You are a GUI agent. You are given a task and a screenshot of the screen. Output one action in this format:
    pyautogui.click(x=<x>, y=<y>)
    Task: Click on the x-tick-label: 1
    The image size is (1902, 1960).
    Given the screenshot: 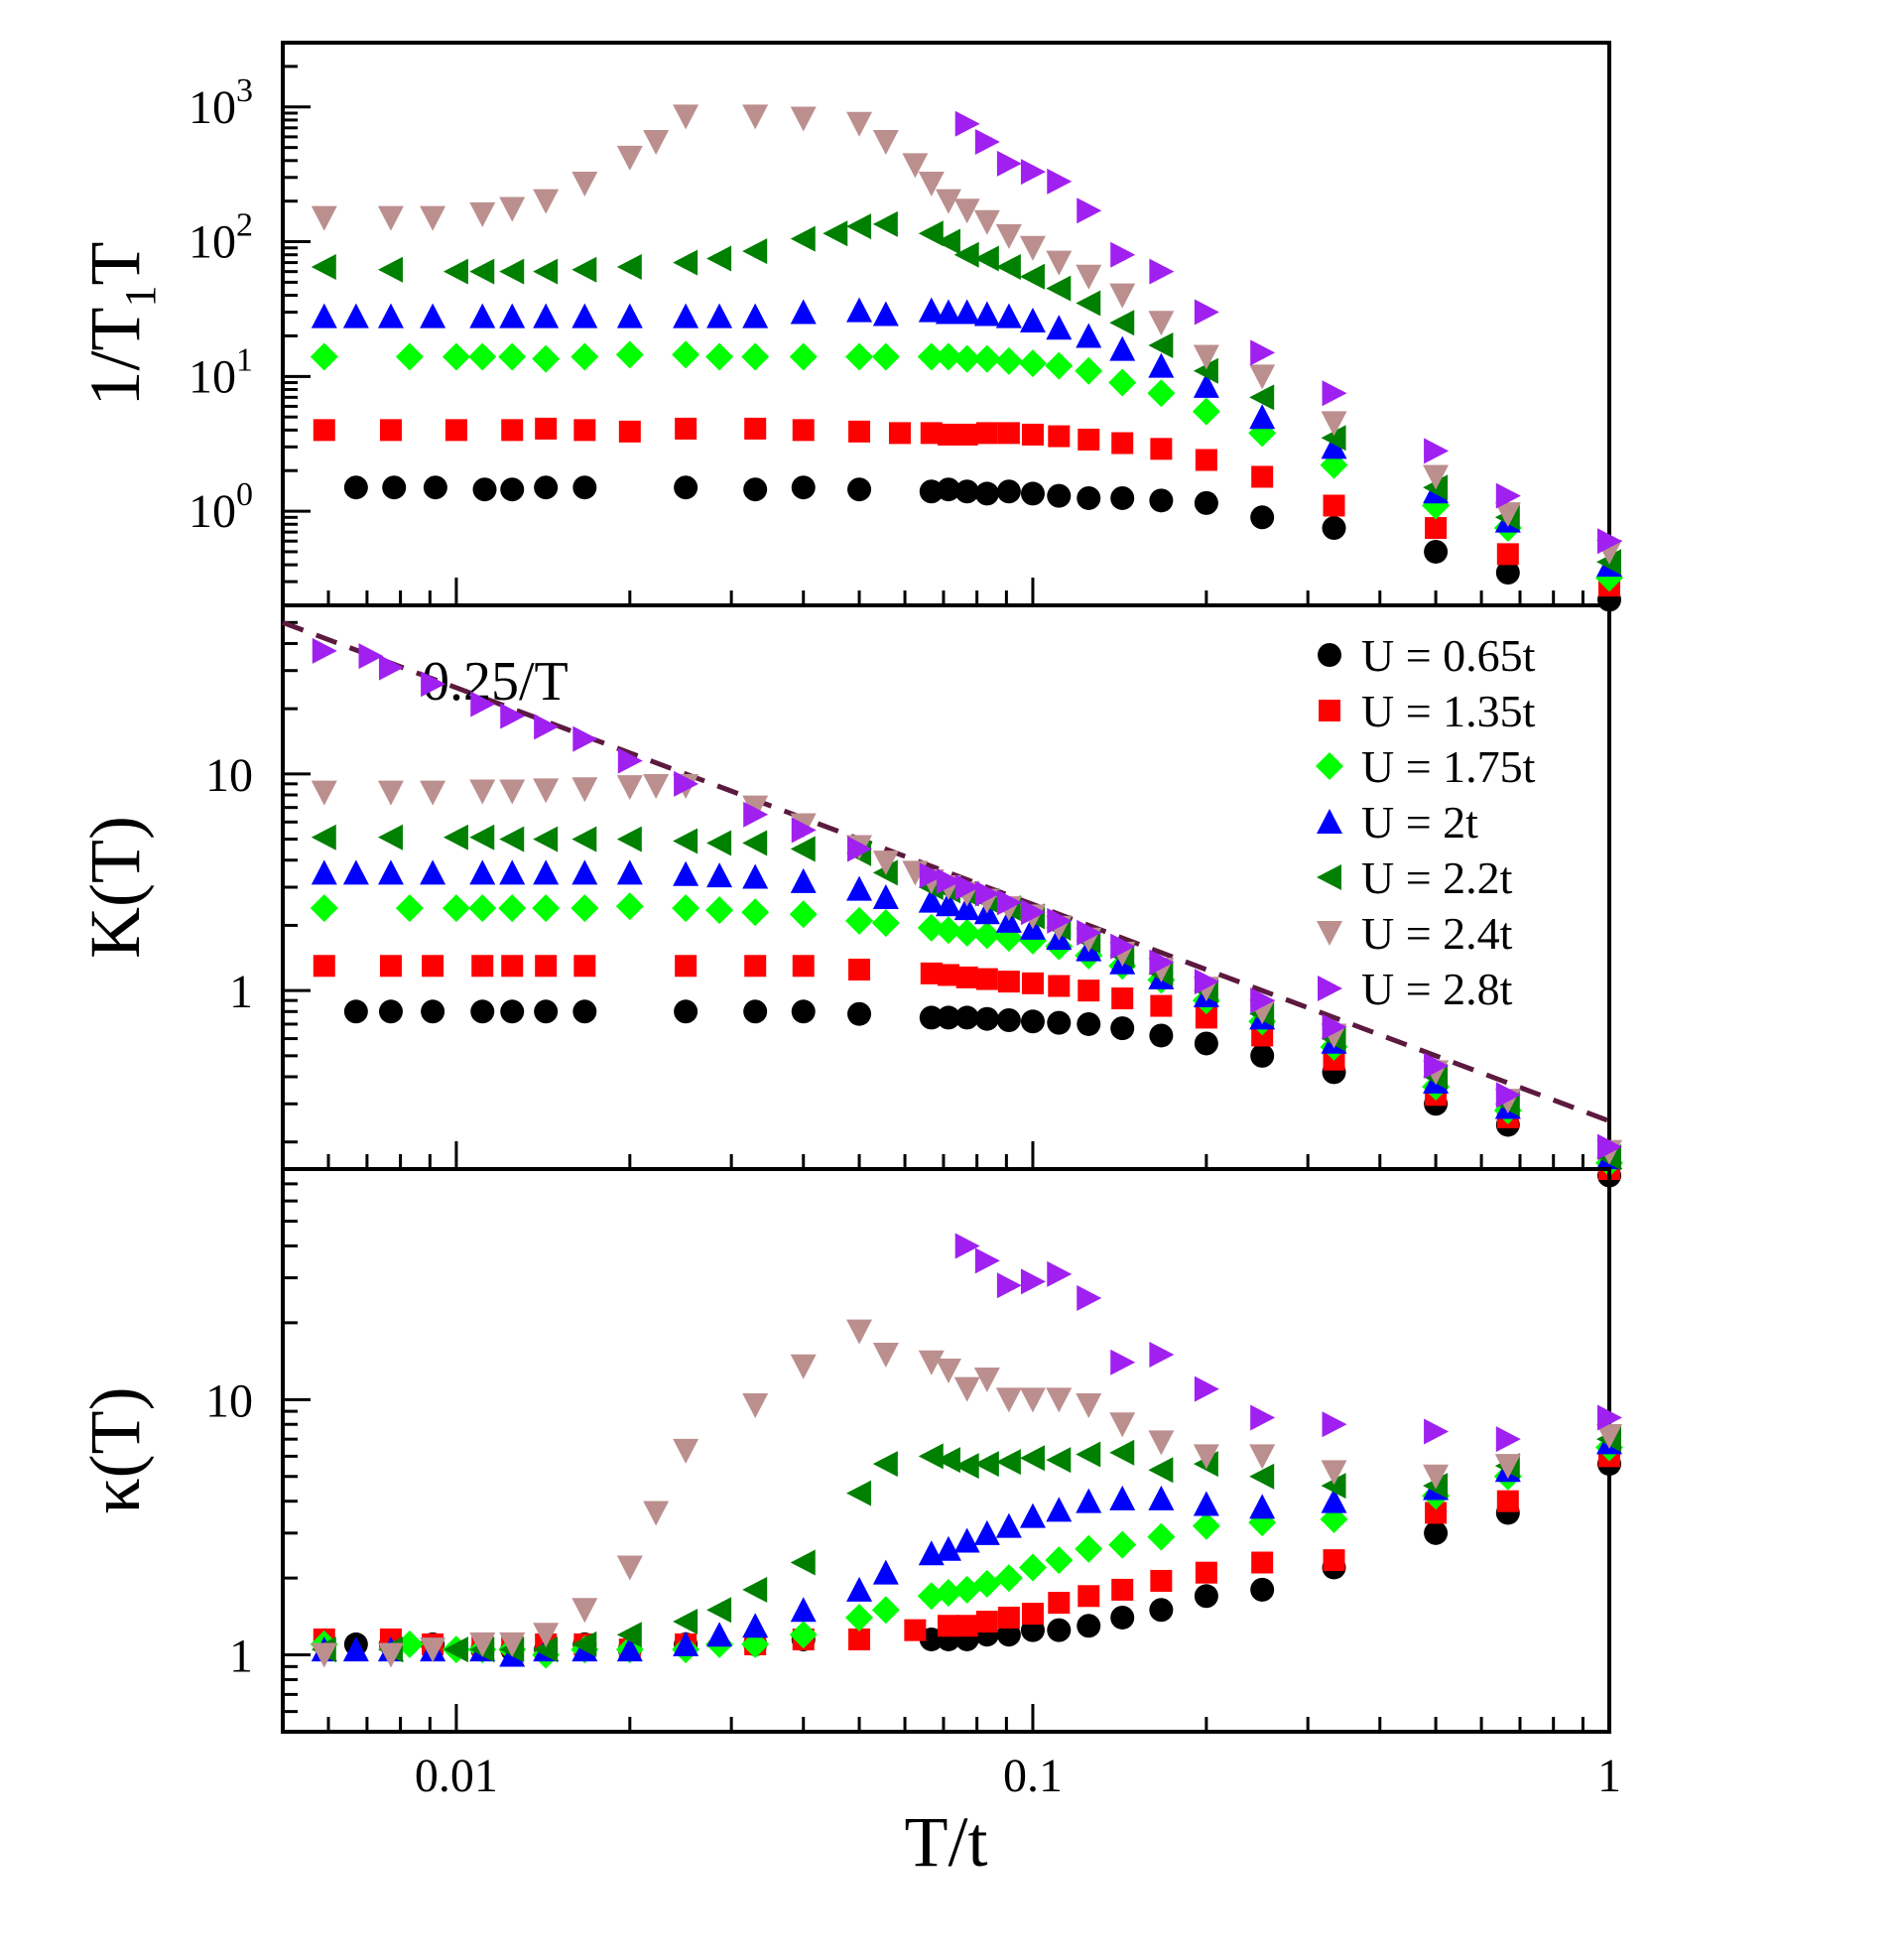 What is the action you would take?
    pyautogui.click(x=1609, y=1776)
    